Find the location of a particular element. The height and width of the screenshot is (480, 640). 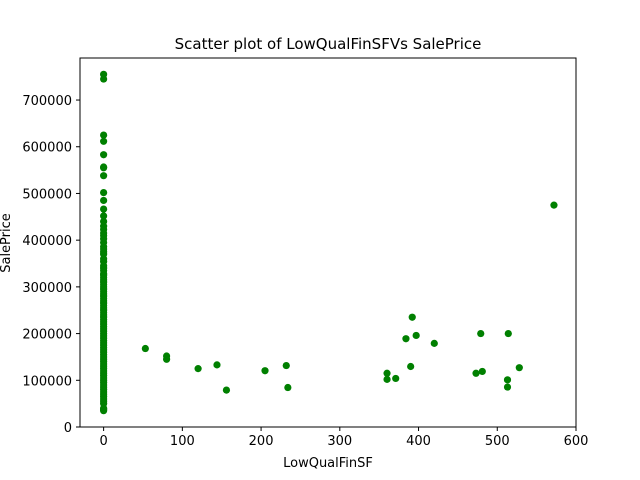

x-axis-label: LowQualFinSF is located at coordinates (328, 463).